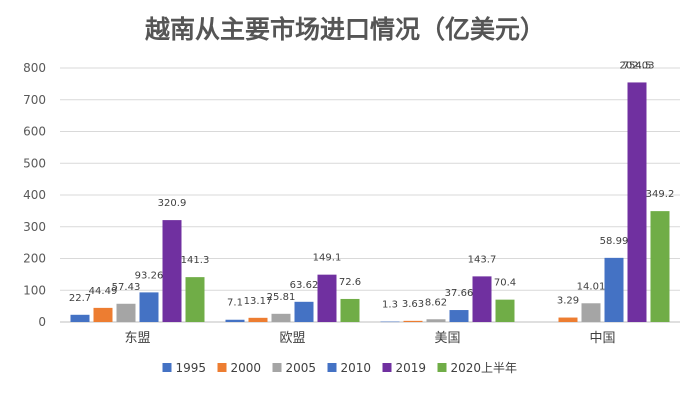 Image resolution: width=690 pixels, height=406 pixels. Describe the element at coordinates (172, 203) in the screenshot. I see `data-label: 320.9` at that location.